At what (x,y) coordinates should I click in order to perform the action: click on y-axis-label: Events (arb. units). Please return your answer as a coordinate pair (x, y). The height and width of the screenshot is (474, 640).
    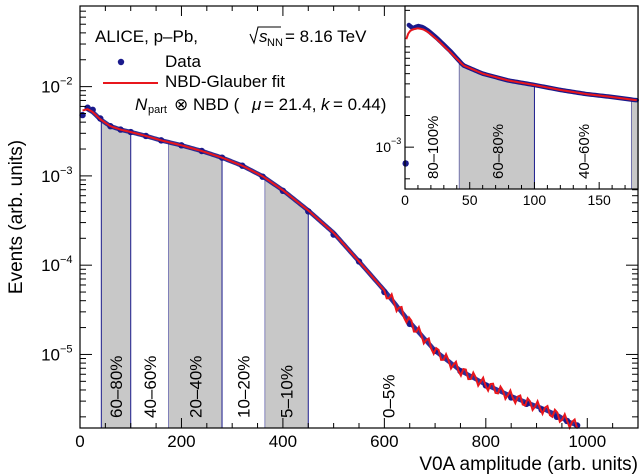
    Looking at the image, I should click on (16, 217).